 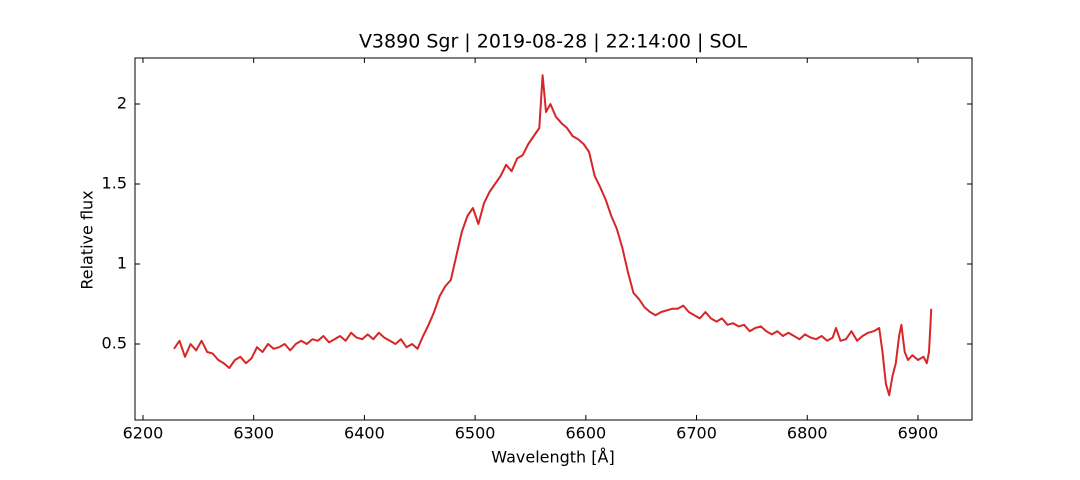 What do you see at coordinates (553, 42) in the screenshot?
I see `chart-title: V3890 Sgr | 2019-08-28 | 22:14:00 | SOL` at bounding box center [553, 42].